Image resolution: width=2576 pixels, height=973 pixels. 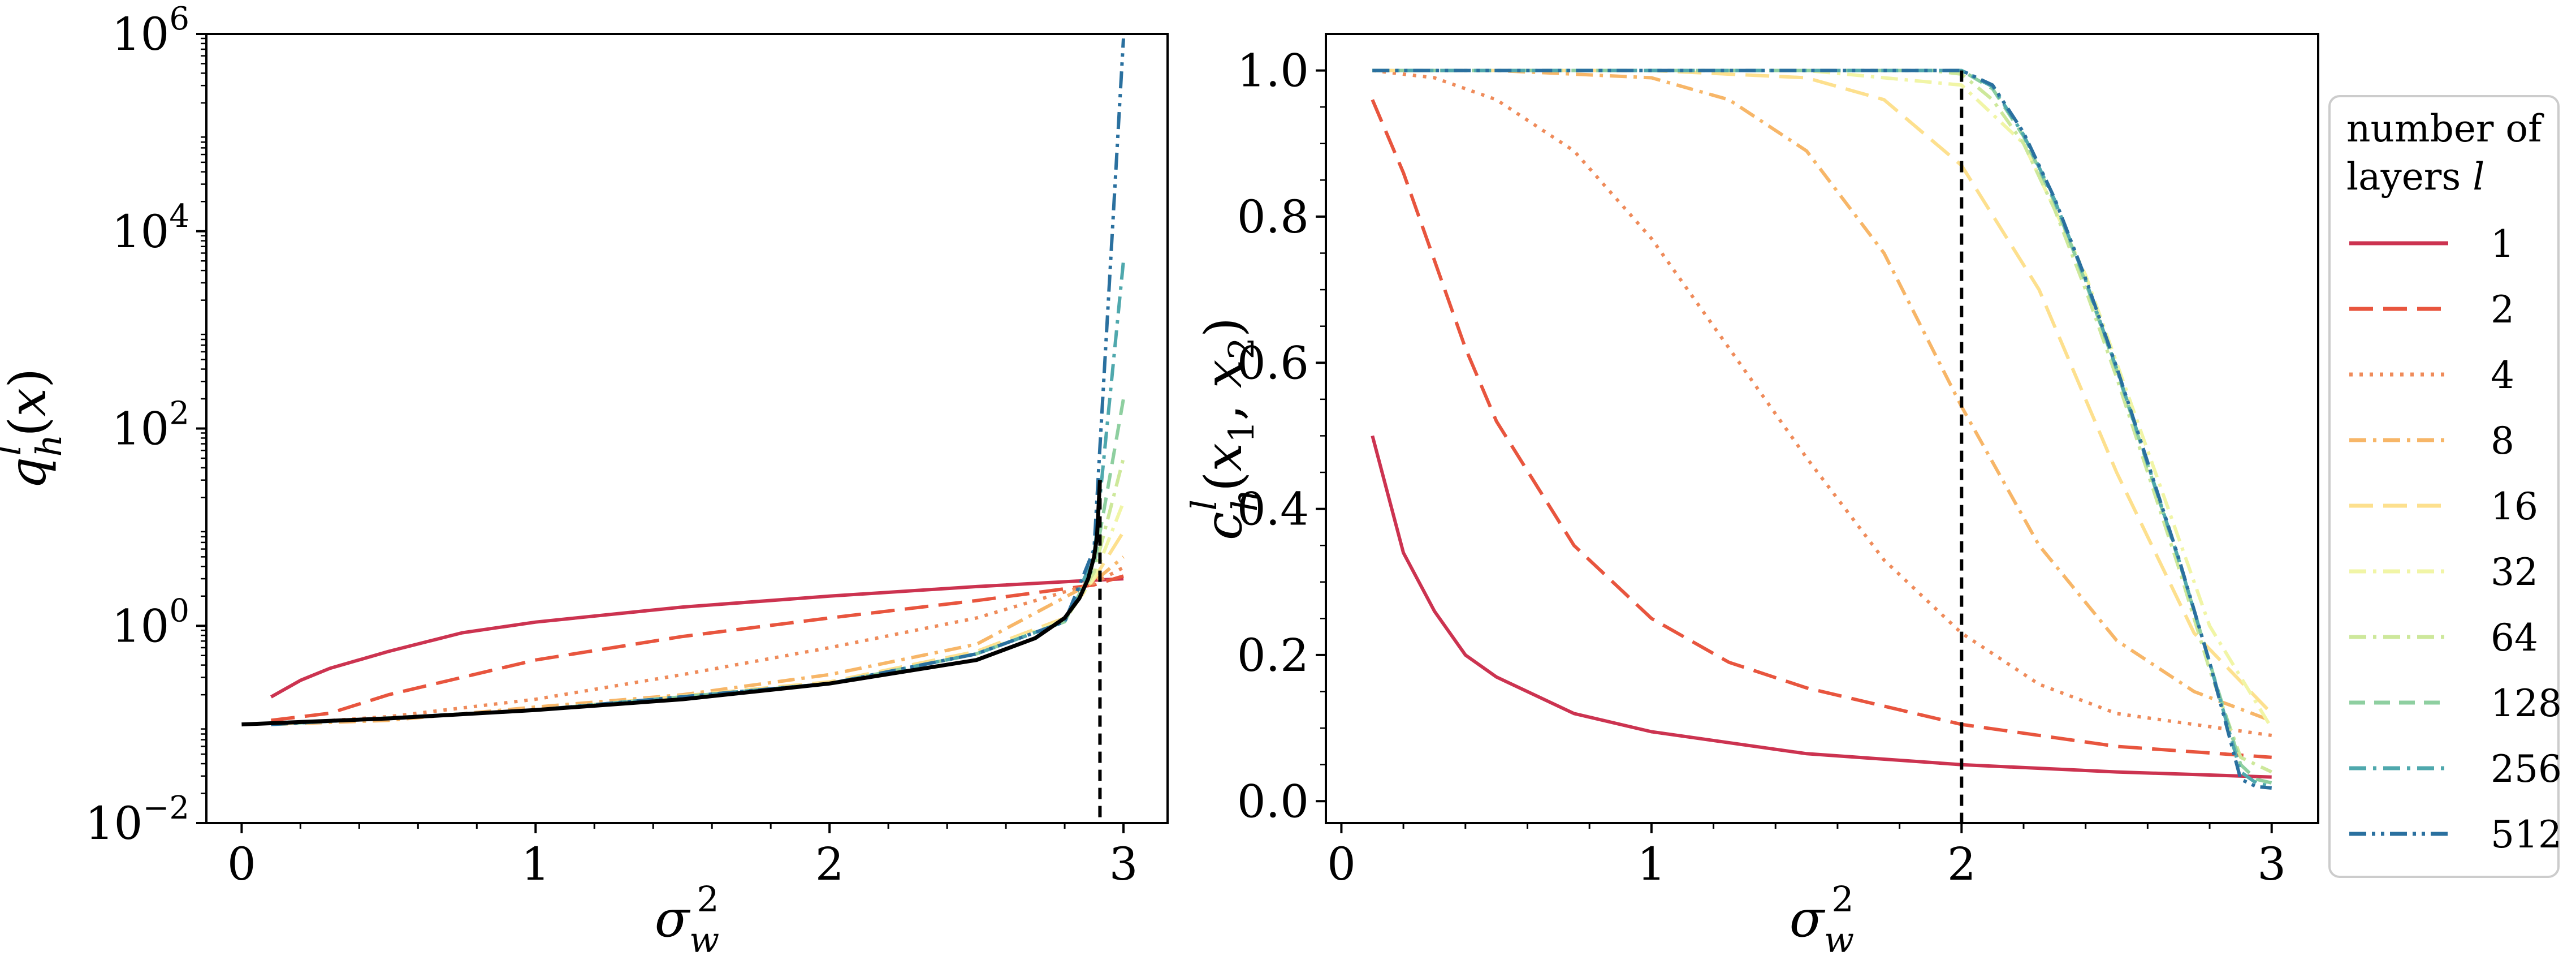 What do you see at coordinates (150, 228) in the screenshot?
I see `left-y-tick-label: 10⁴` at bounding box center [150, 228].